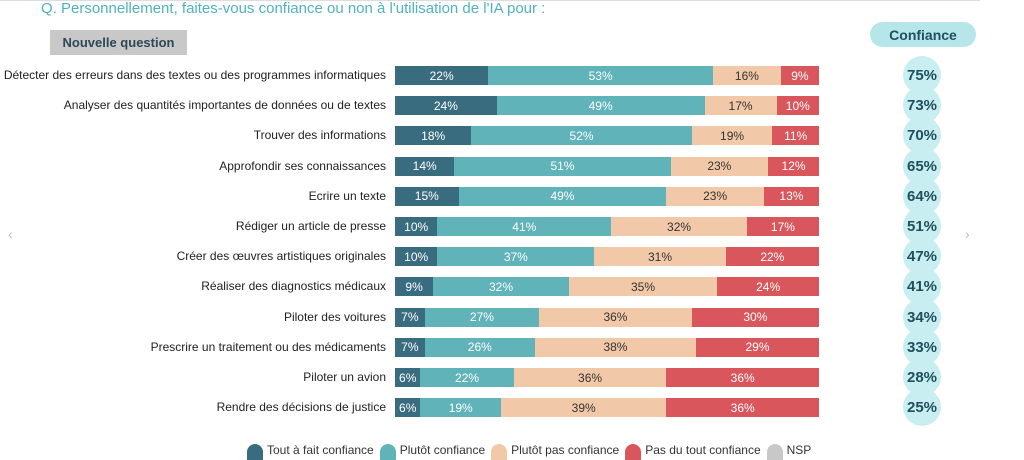 This screenshot has height=460, width=1024. I want to click on legend-label: Tout à fait confiance, so click(320, 450).